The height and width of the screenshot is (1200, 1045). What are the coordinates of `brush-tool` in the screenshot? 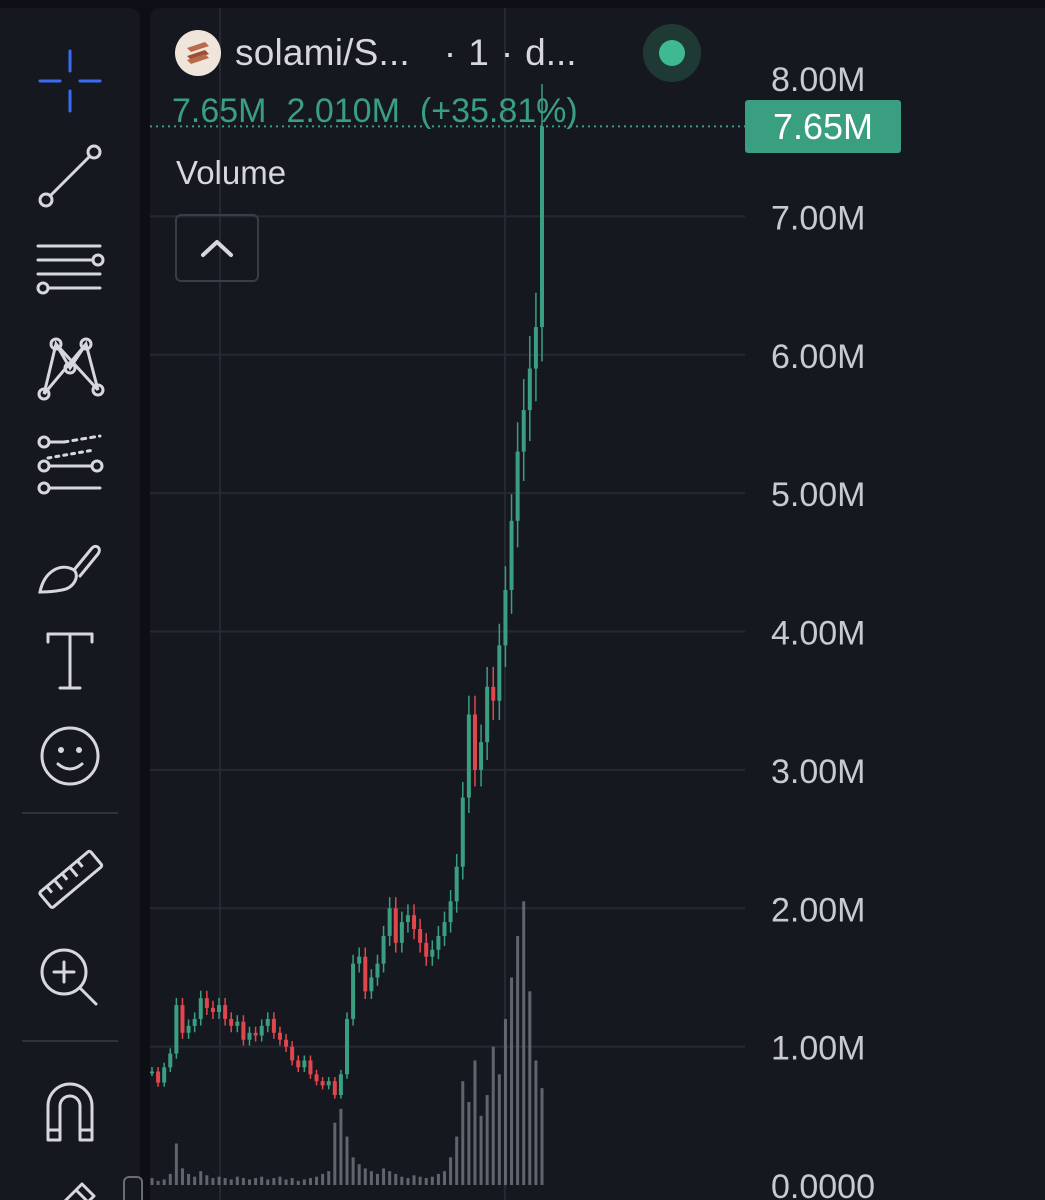 It's located at (70, 564).